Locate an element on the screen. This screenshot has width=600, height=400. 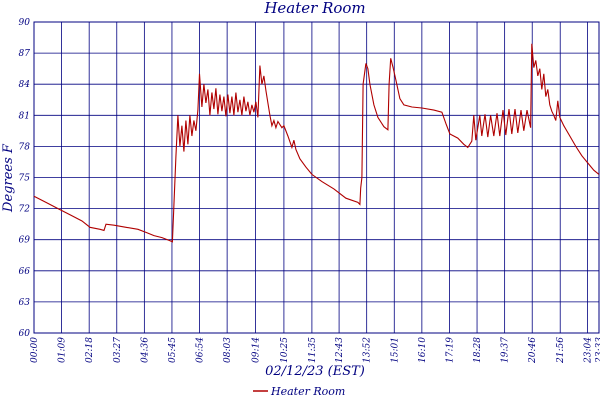
x-tick-label: 23:33 is located at coordinates (597, 350).